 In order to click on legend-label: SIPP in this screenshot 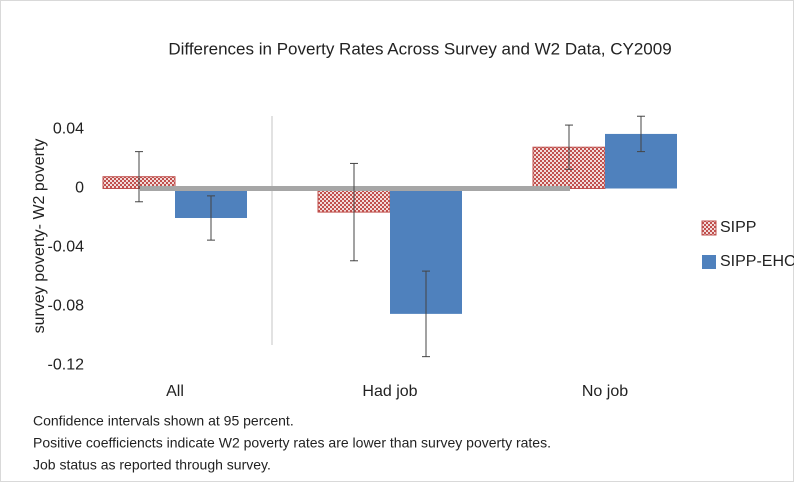, I will do `click(738, 227)`.